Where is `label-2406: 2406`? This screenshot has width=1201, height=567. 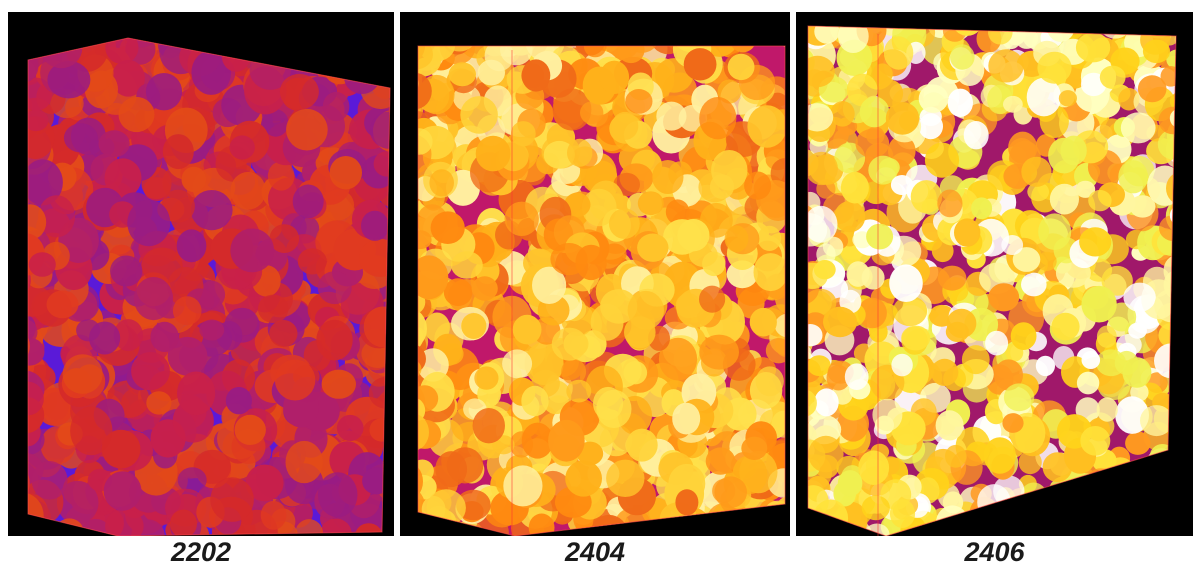
label-2406: 2406 is located at coordinates (994, 552).